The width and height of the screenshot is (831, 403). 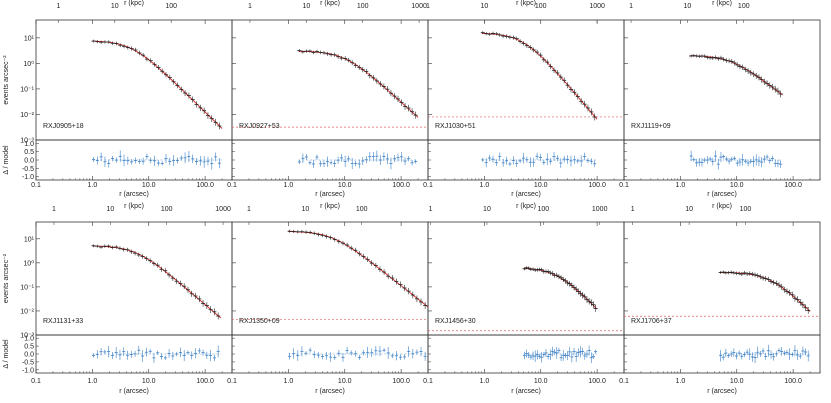 What do you see at coordinates (29, 239) in the screenshot?
I see `panel-4-ytick-label: 10¹` at bounding box center [29, 239].